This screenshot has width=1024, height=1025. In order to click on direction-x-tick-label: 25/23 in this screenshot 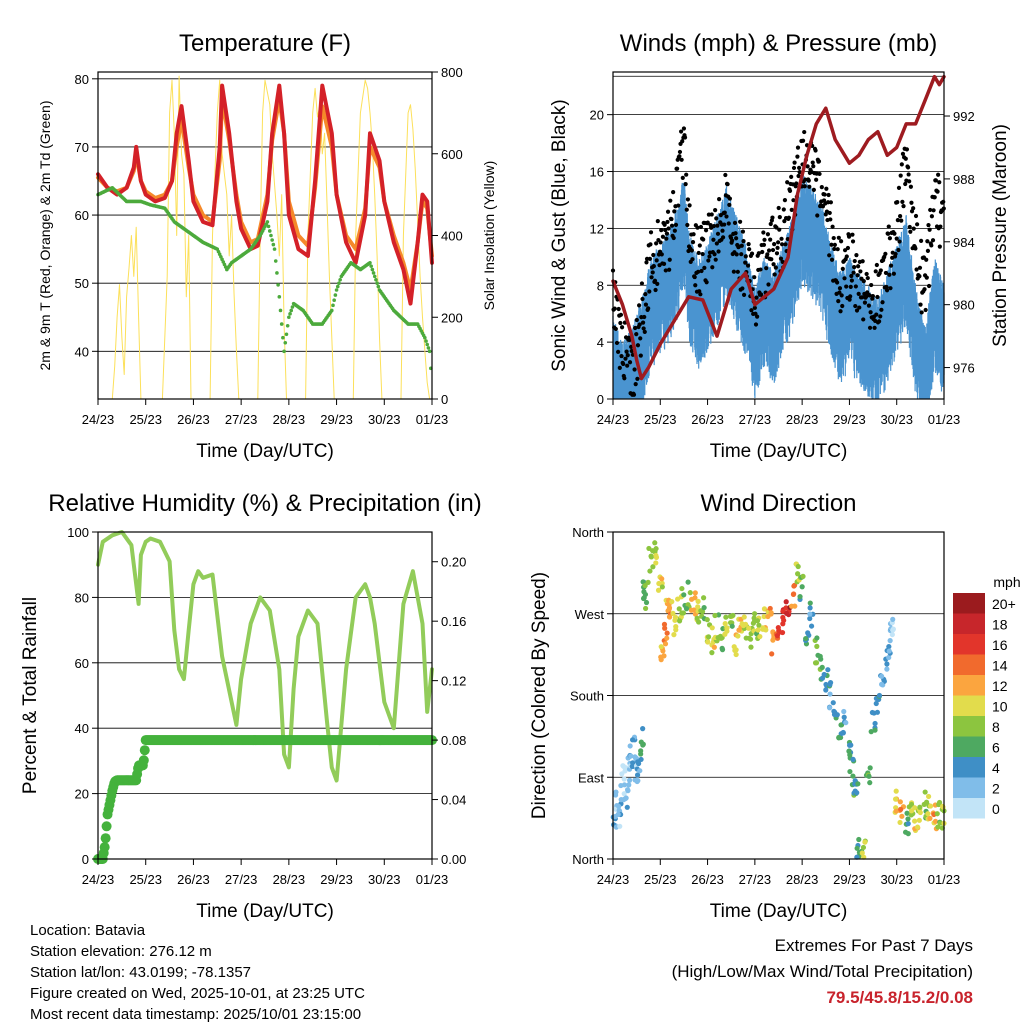, I will do `click(660, 879)`.